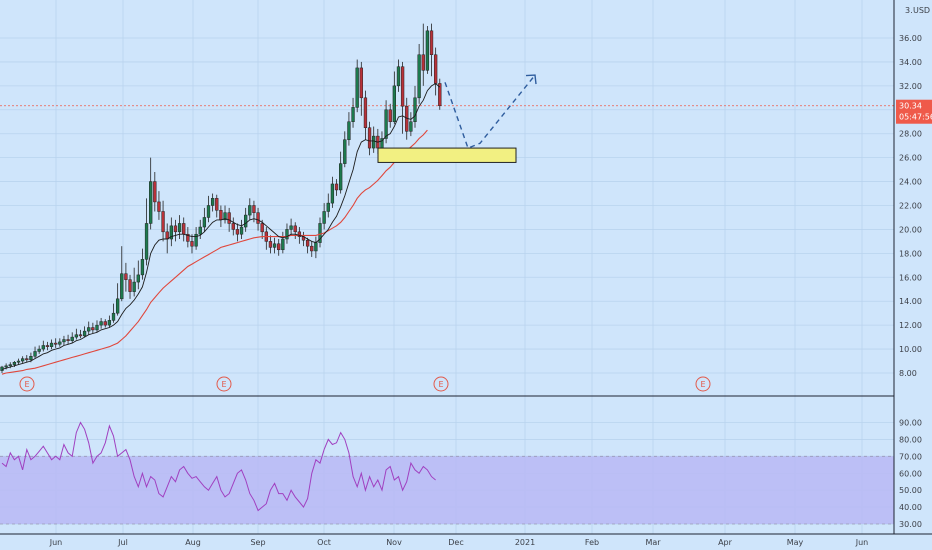 The width and height of the screenshot is (932, 550). What do you see at coordinates (910, 507) in the screenshot?
I see `rsi-tick-label: 40.00` at bounding box center [910, 507].